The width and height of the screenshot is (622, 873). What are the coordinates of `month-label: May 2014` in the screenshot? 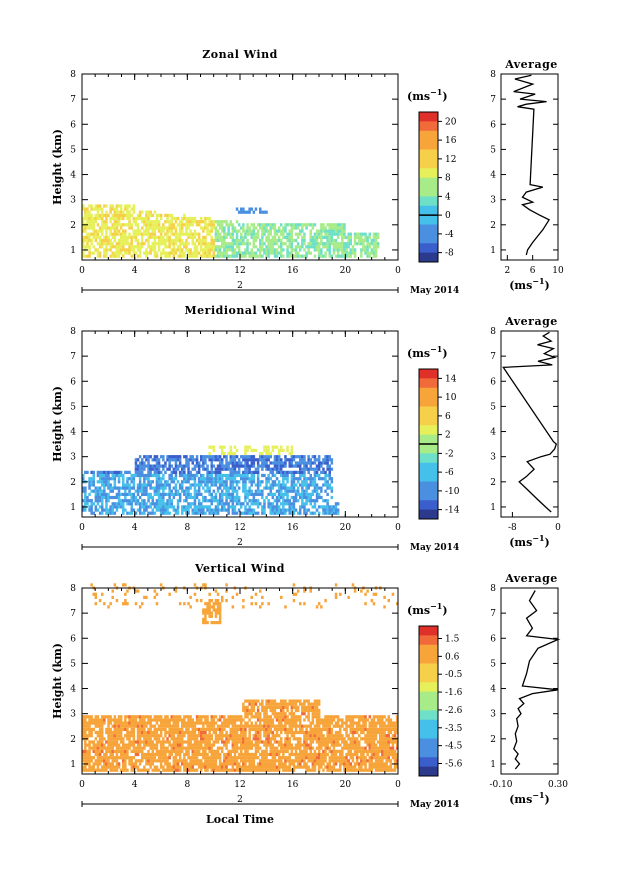 It's located at (434, 291).